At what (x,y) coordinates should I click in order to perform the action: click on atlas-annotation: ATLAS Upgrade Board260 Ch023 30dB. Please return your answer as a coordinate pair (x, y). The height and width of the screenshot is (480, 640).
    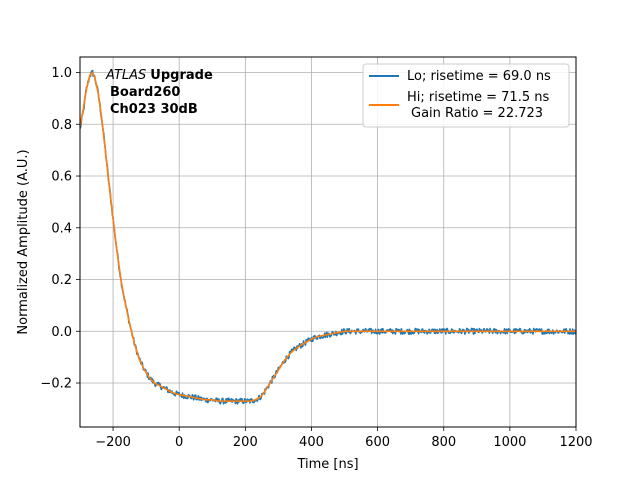
    Looking at the image, I should click on (159, 92).